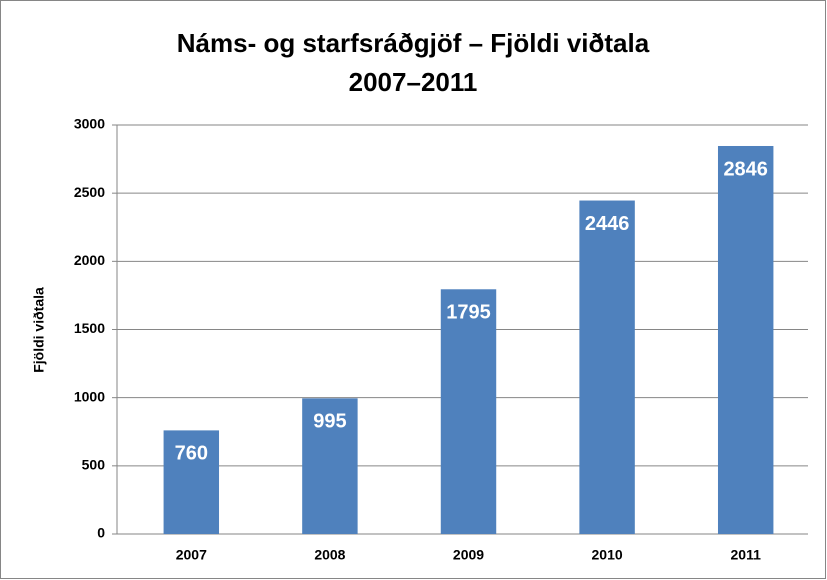 This screenshot has width=827, height=580. I want to click on y-tick-label: 500, so click(94, 465).